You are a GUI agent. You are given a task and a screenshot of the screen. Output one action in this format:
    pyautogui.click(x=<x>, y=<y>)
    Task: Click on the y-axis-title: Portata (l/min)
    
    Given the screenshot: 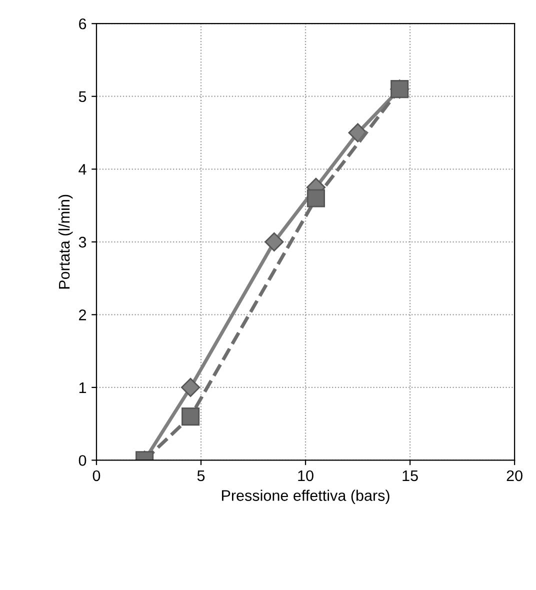 What is the action you would take?
    pyautogui.click(x=65, y=241)
    